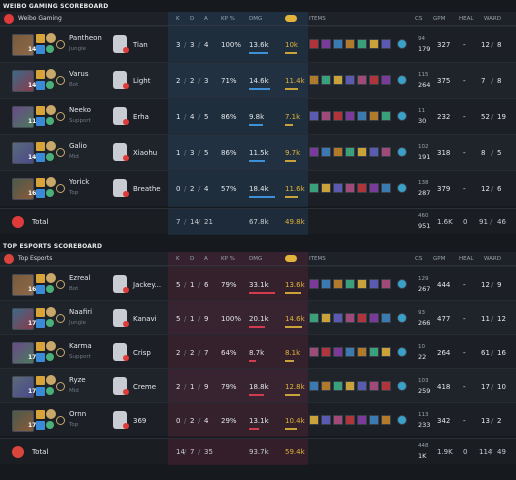 The height and width of the screenshot is (480, 516). Describe the element at coordinates (145, 153) in the screenshot. I see `player-name: Xiaohu` at that location.